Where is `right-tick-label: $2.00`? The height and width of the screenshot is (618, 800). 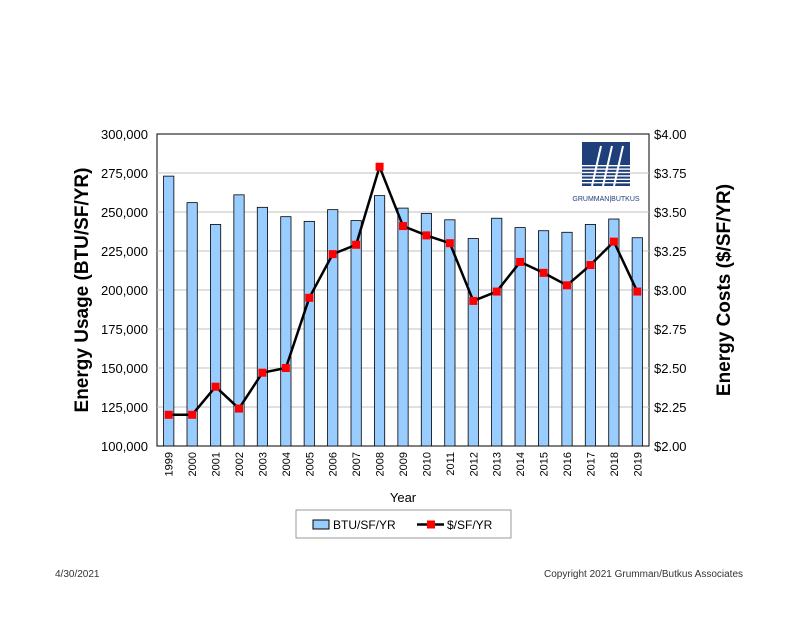 right-tick-label: $2.00 is located at coordinates (670, 446).